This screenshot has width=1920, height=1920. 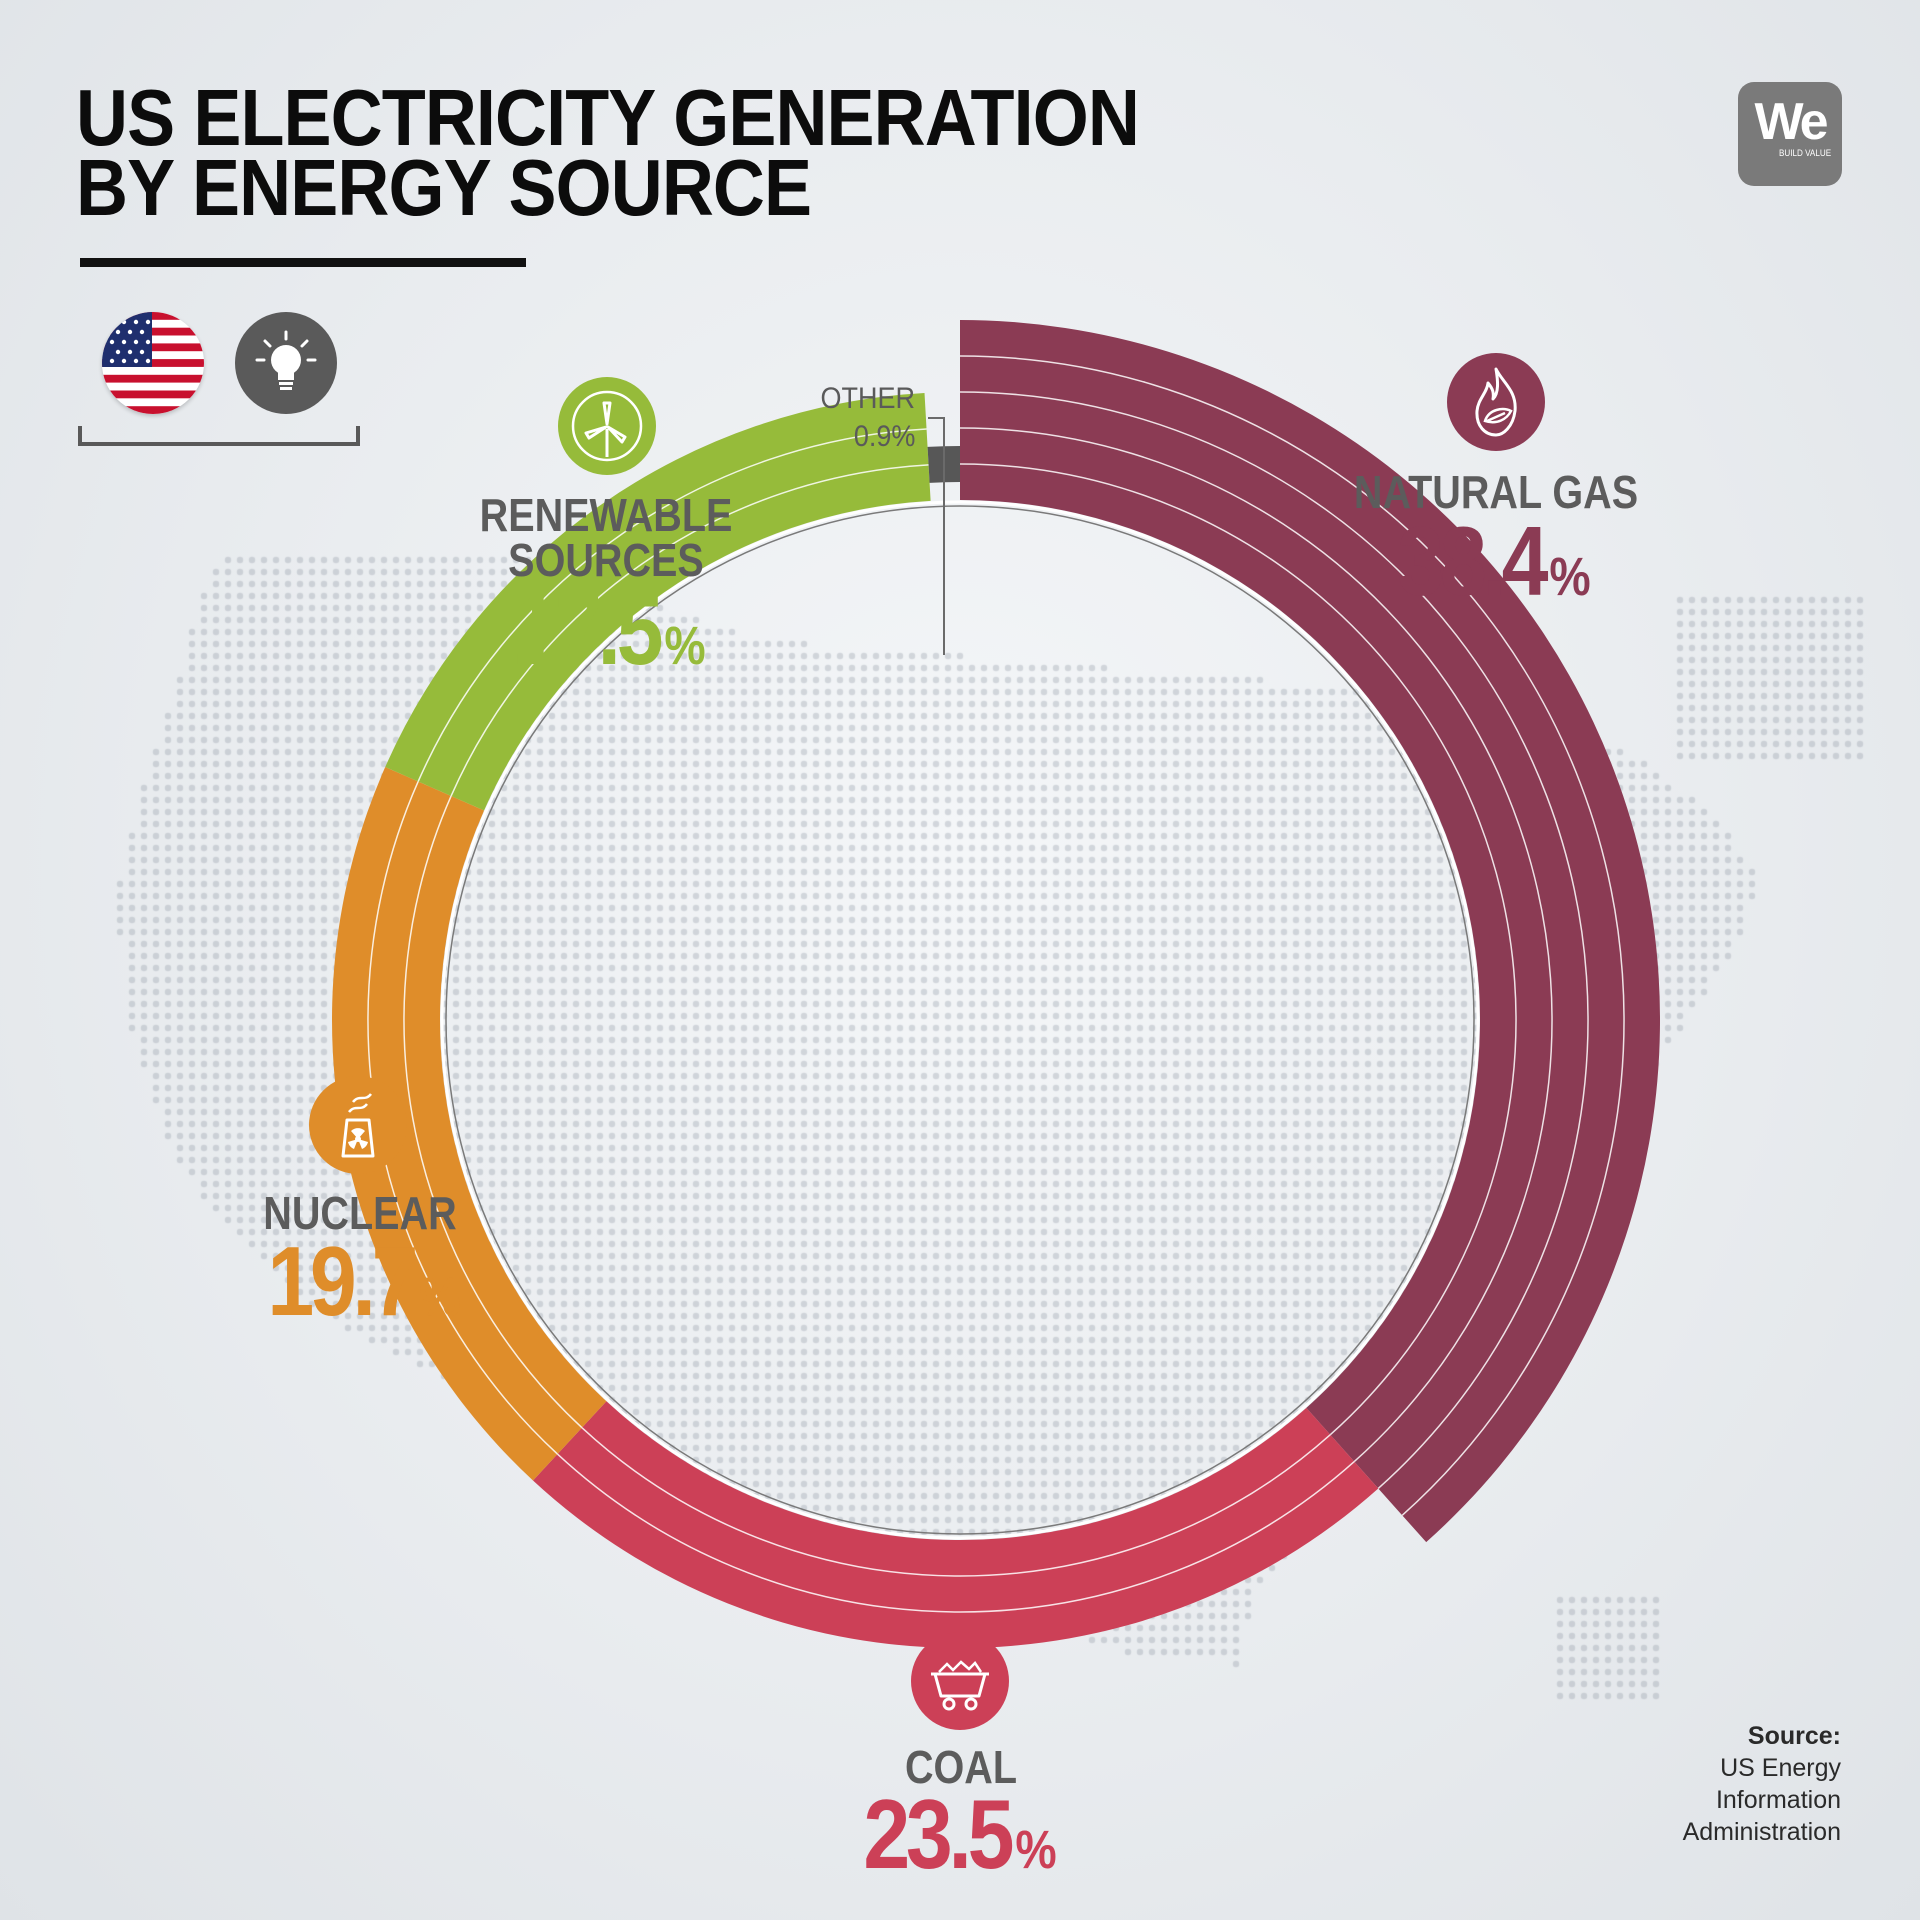 What do you see at coordinates (358, 1125) in the screenshot?
I see `nuclear-plant-icon` at bounding box center [358, 1125].